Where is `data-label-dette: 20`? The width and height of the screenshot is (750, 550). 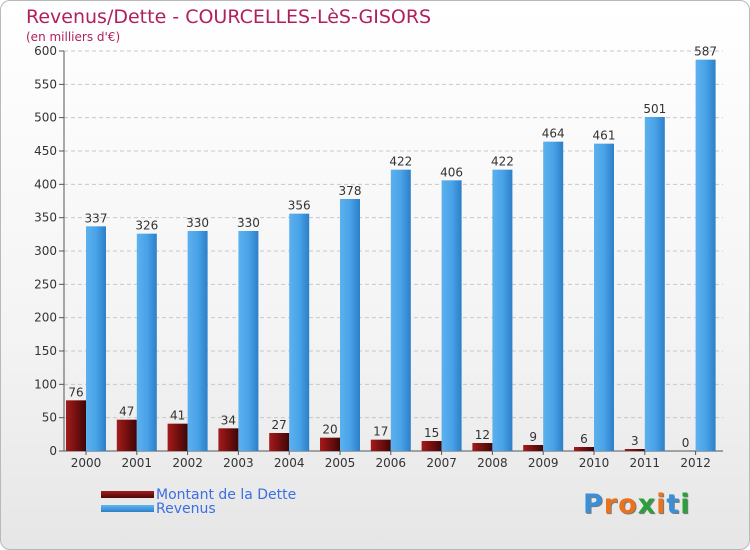 data-label-dette: 20 is located at coordinates (329, 430).